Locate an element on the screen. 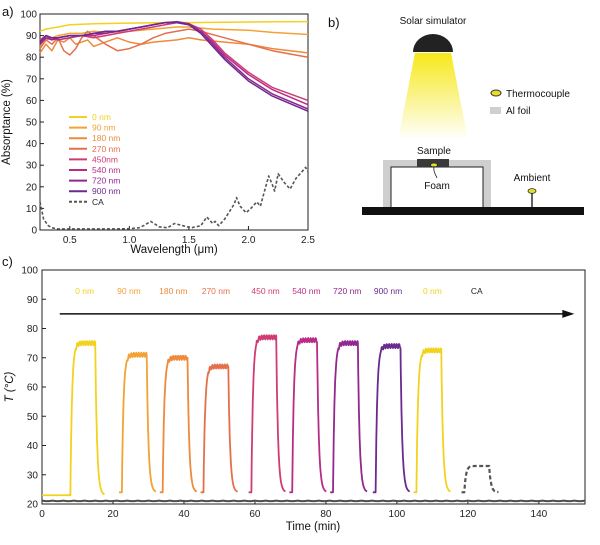 The width and height of the screenshot is (600, 545). ambient-line is located at coordinates (313, 501).